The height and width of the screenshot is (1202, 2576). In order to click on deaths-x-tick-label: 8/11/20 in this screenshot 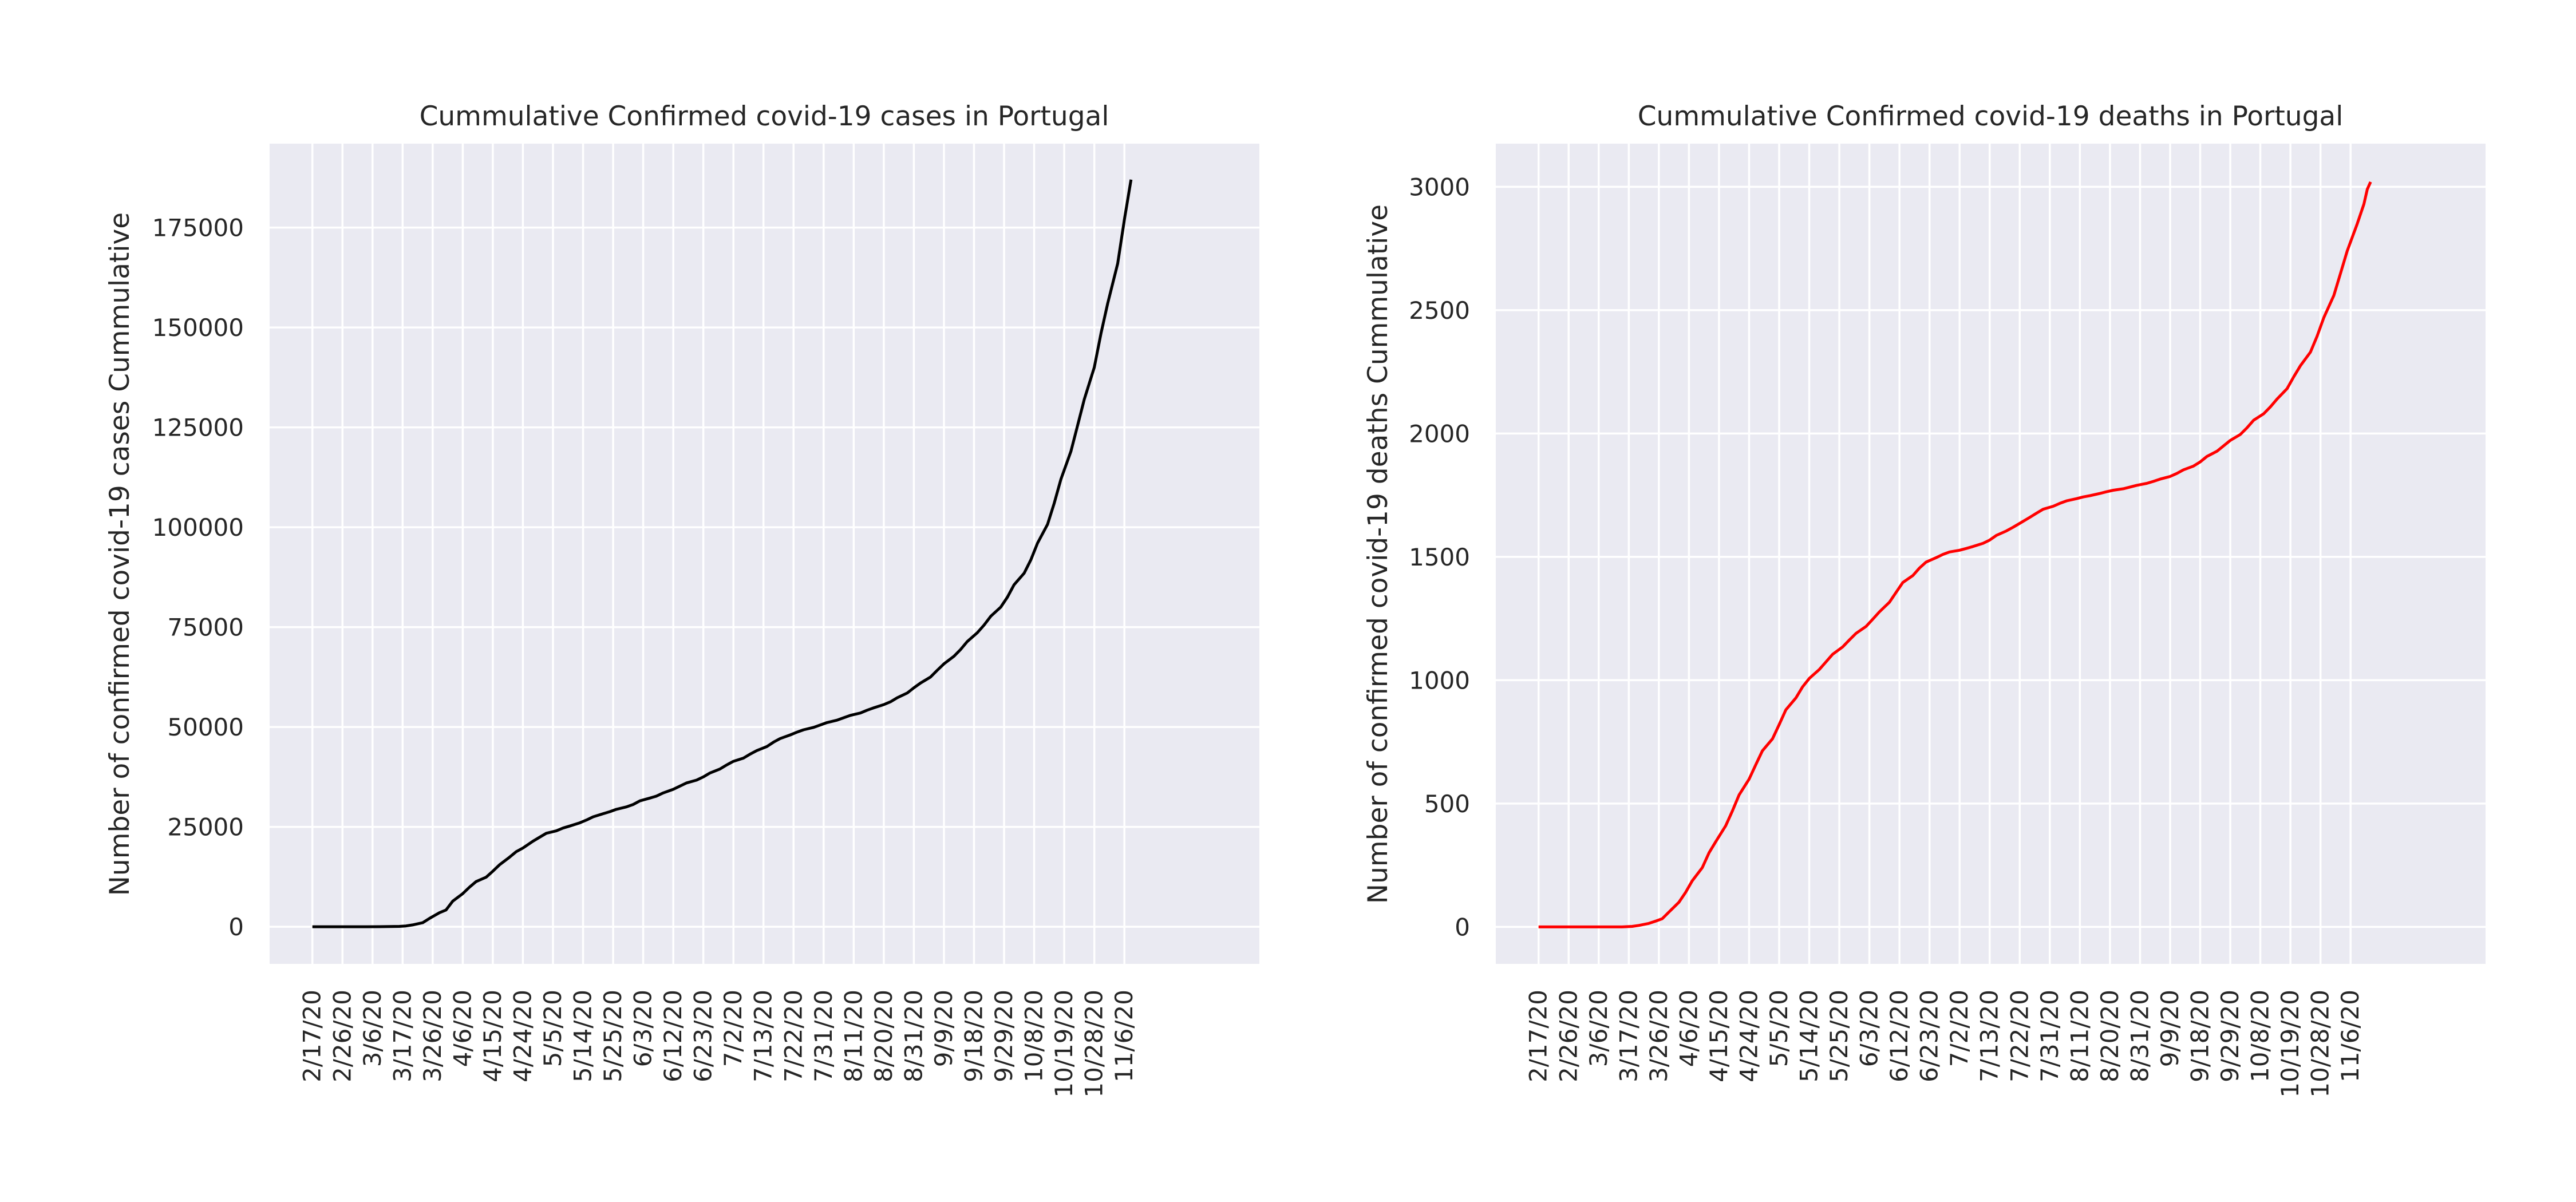, I will do `click(2079, 1036)`.